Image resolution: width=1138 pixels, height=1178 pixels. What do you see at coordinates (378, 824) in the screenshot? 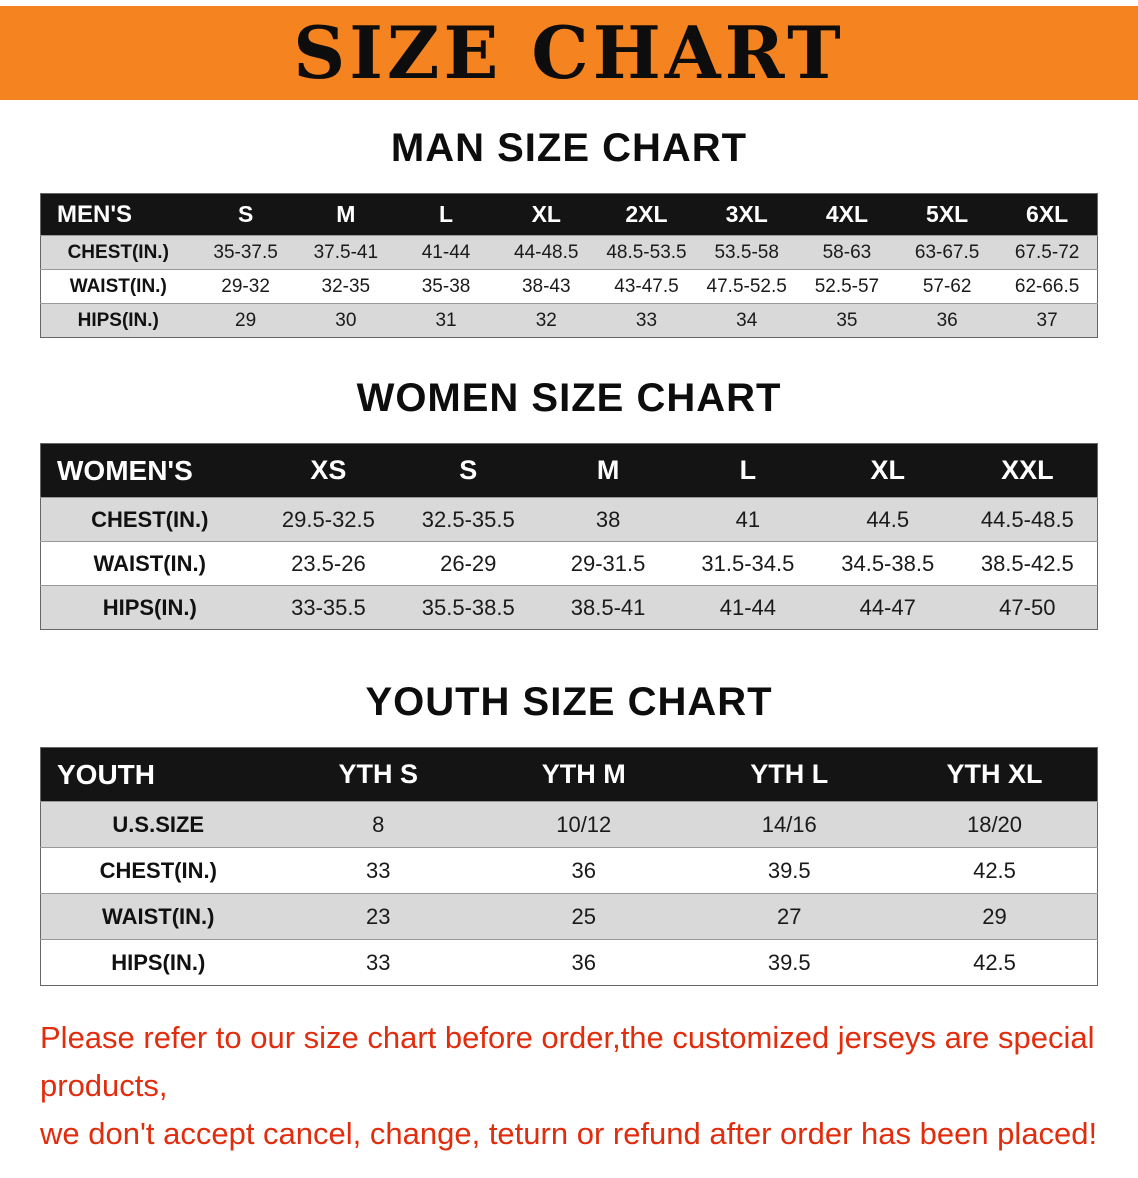
I see `data-cell: 8` at bounding box center [378, 824].